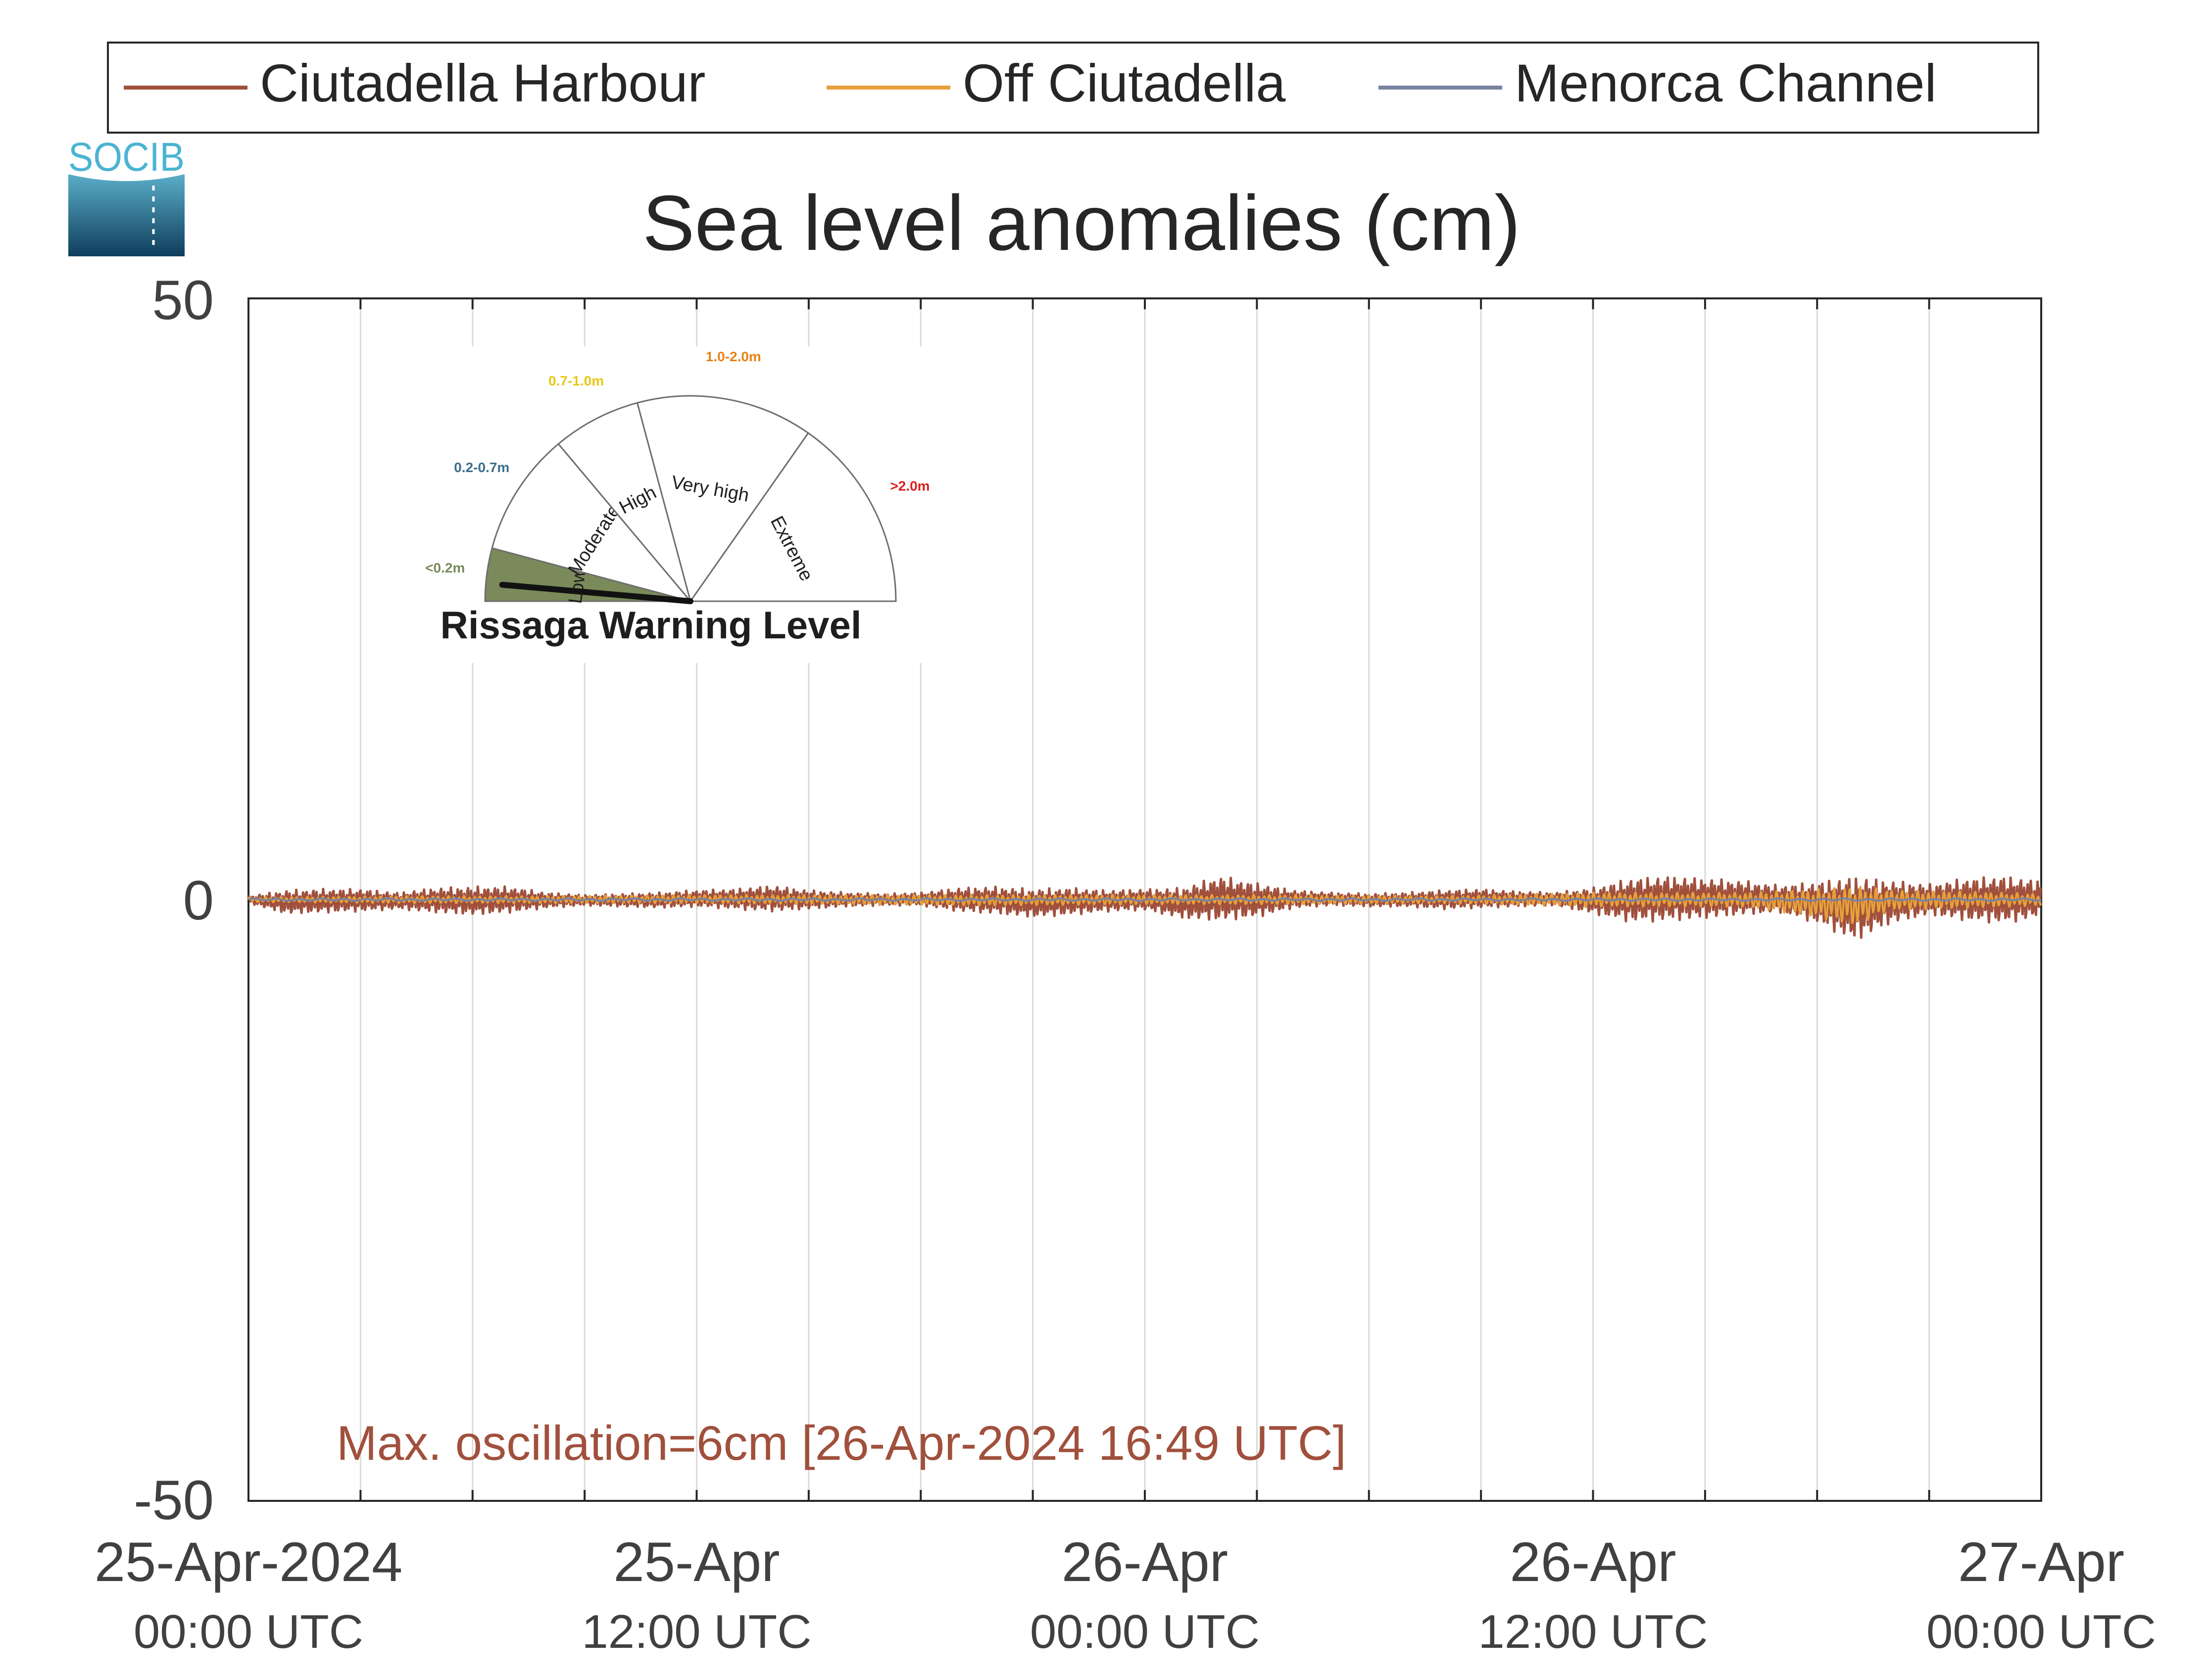  What do you see at coordinates (445, 568) in the screenshot?
I see `gauge-range-label-low: <0.2m` at bounding box center [445, 568].